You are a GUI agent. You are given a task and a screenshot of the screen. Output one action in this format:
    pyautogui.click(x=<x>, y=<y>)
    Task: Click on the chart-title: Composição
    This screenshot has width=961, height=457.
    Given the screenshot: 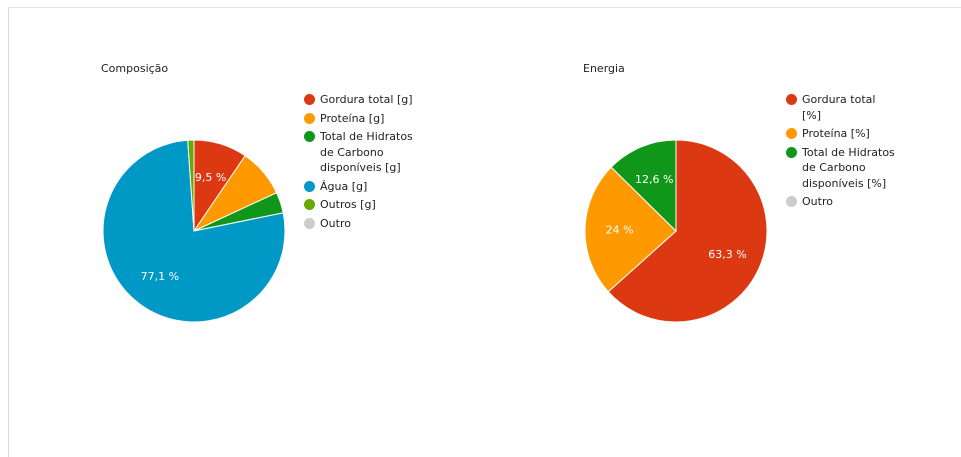 What is the action you would take?
    pyautogui.click(x=135, y=68)
    